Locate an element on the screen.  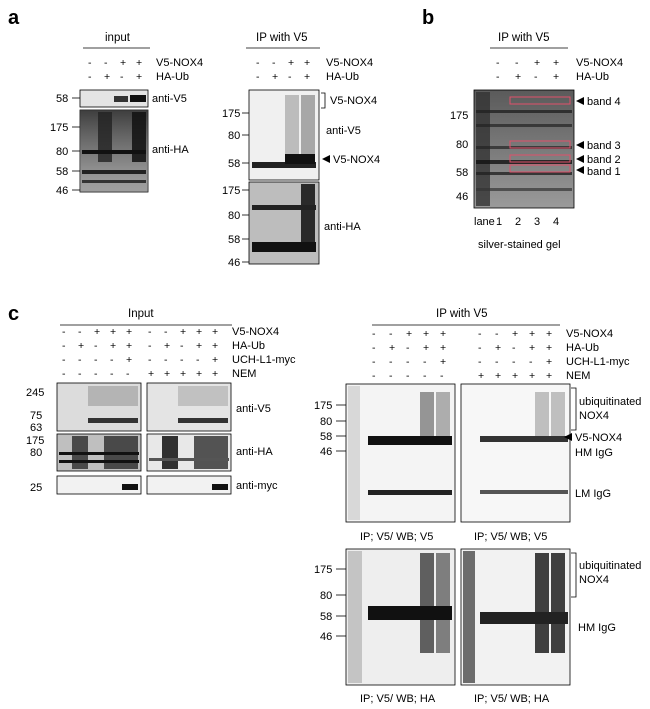
lane-1: 1 is located at coordinates (499, 222).